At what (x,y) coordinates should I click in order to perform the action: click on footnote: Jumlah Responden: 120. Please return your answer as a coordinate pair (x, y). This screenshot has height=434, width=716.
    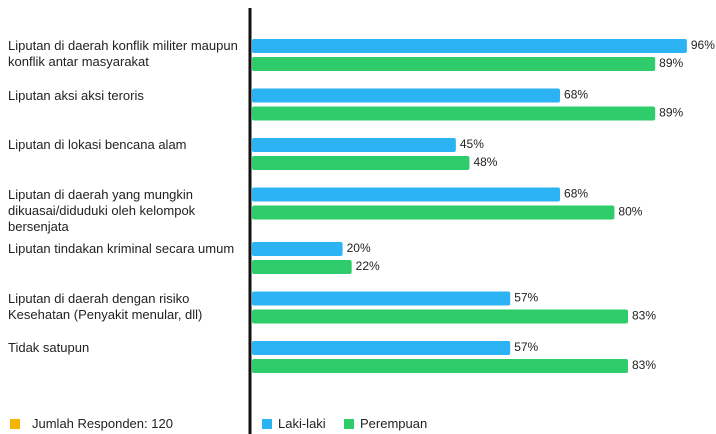
    Looking at the image, I should click on (102, 423).